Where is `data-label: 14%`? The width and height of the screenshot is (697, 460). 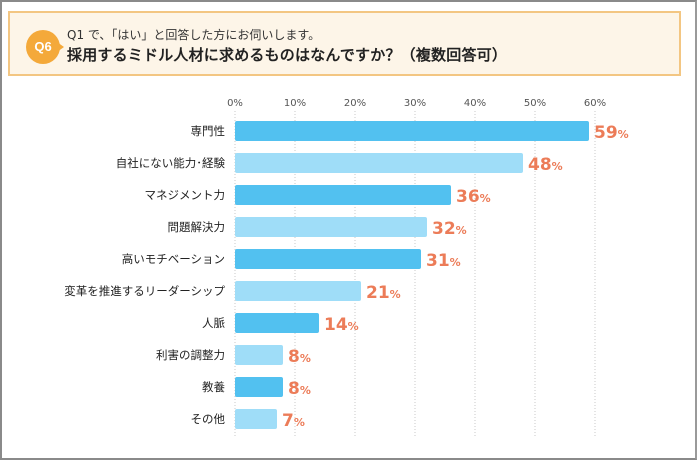 data-label: 14% is located at coordinates (341, 325).